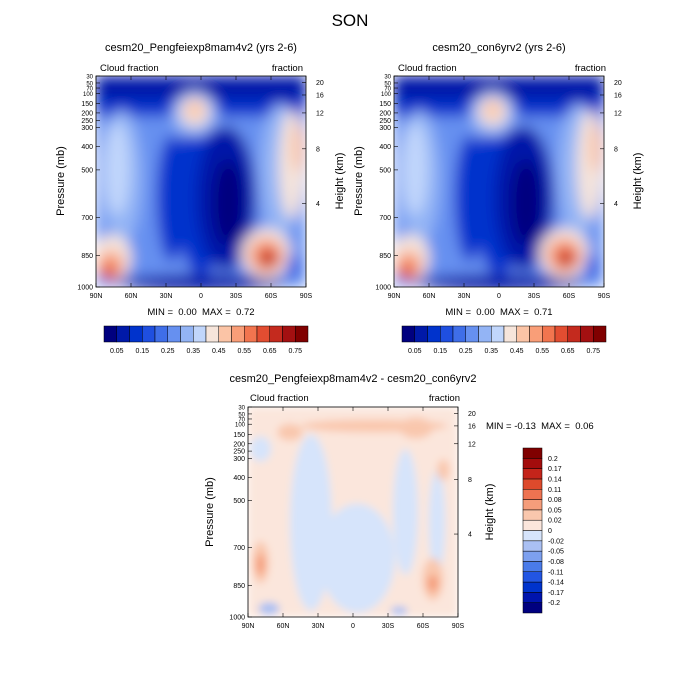 The image size is (700, 700). Describe the element at coordinates (87, 128) in the screenshot. I see `y-tick-label: 300` at that location.